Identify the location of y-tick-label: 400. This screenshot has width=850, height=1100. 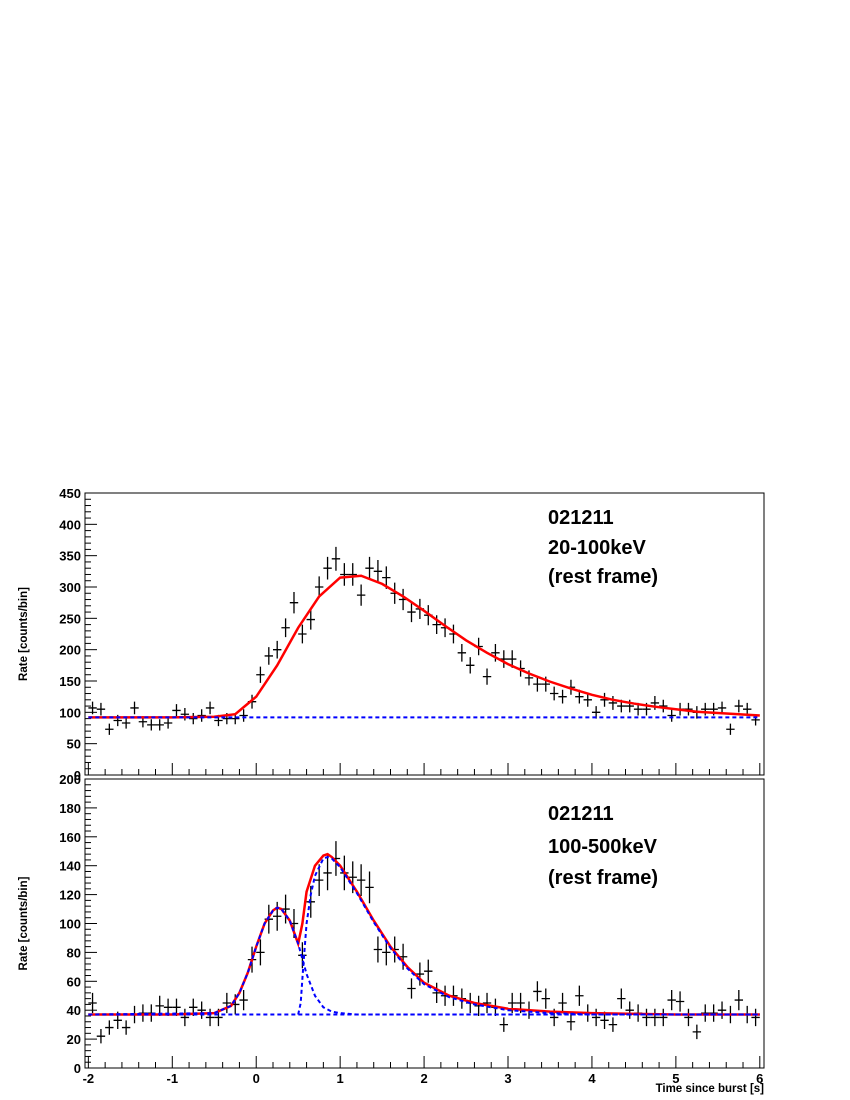
(70, 524).